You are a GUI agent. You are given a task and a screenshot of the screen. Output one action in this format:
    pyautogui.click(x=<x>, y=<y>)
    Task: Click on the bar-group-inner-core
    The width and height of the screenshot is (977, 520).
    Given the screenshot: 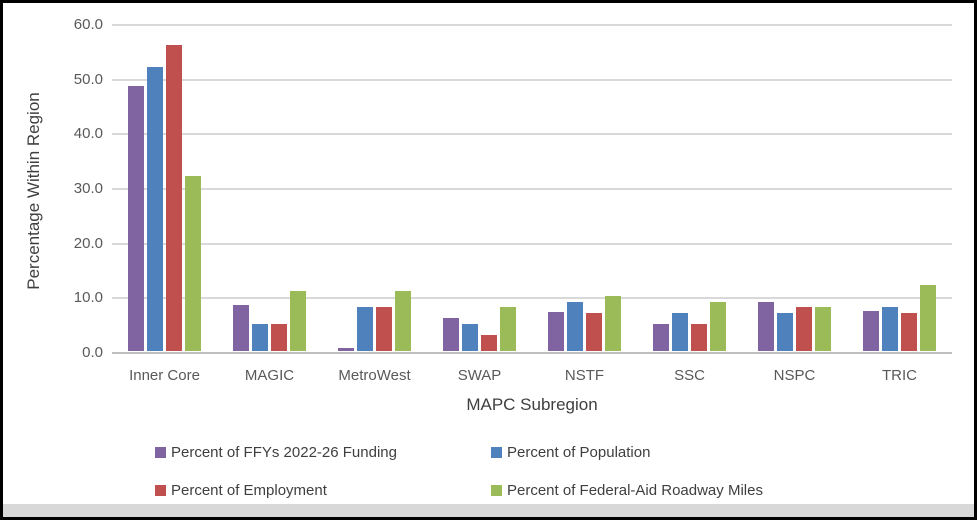 What is the action you would take?
    pyautogui.click(x=164, y=187)
    